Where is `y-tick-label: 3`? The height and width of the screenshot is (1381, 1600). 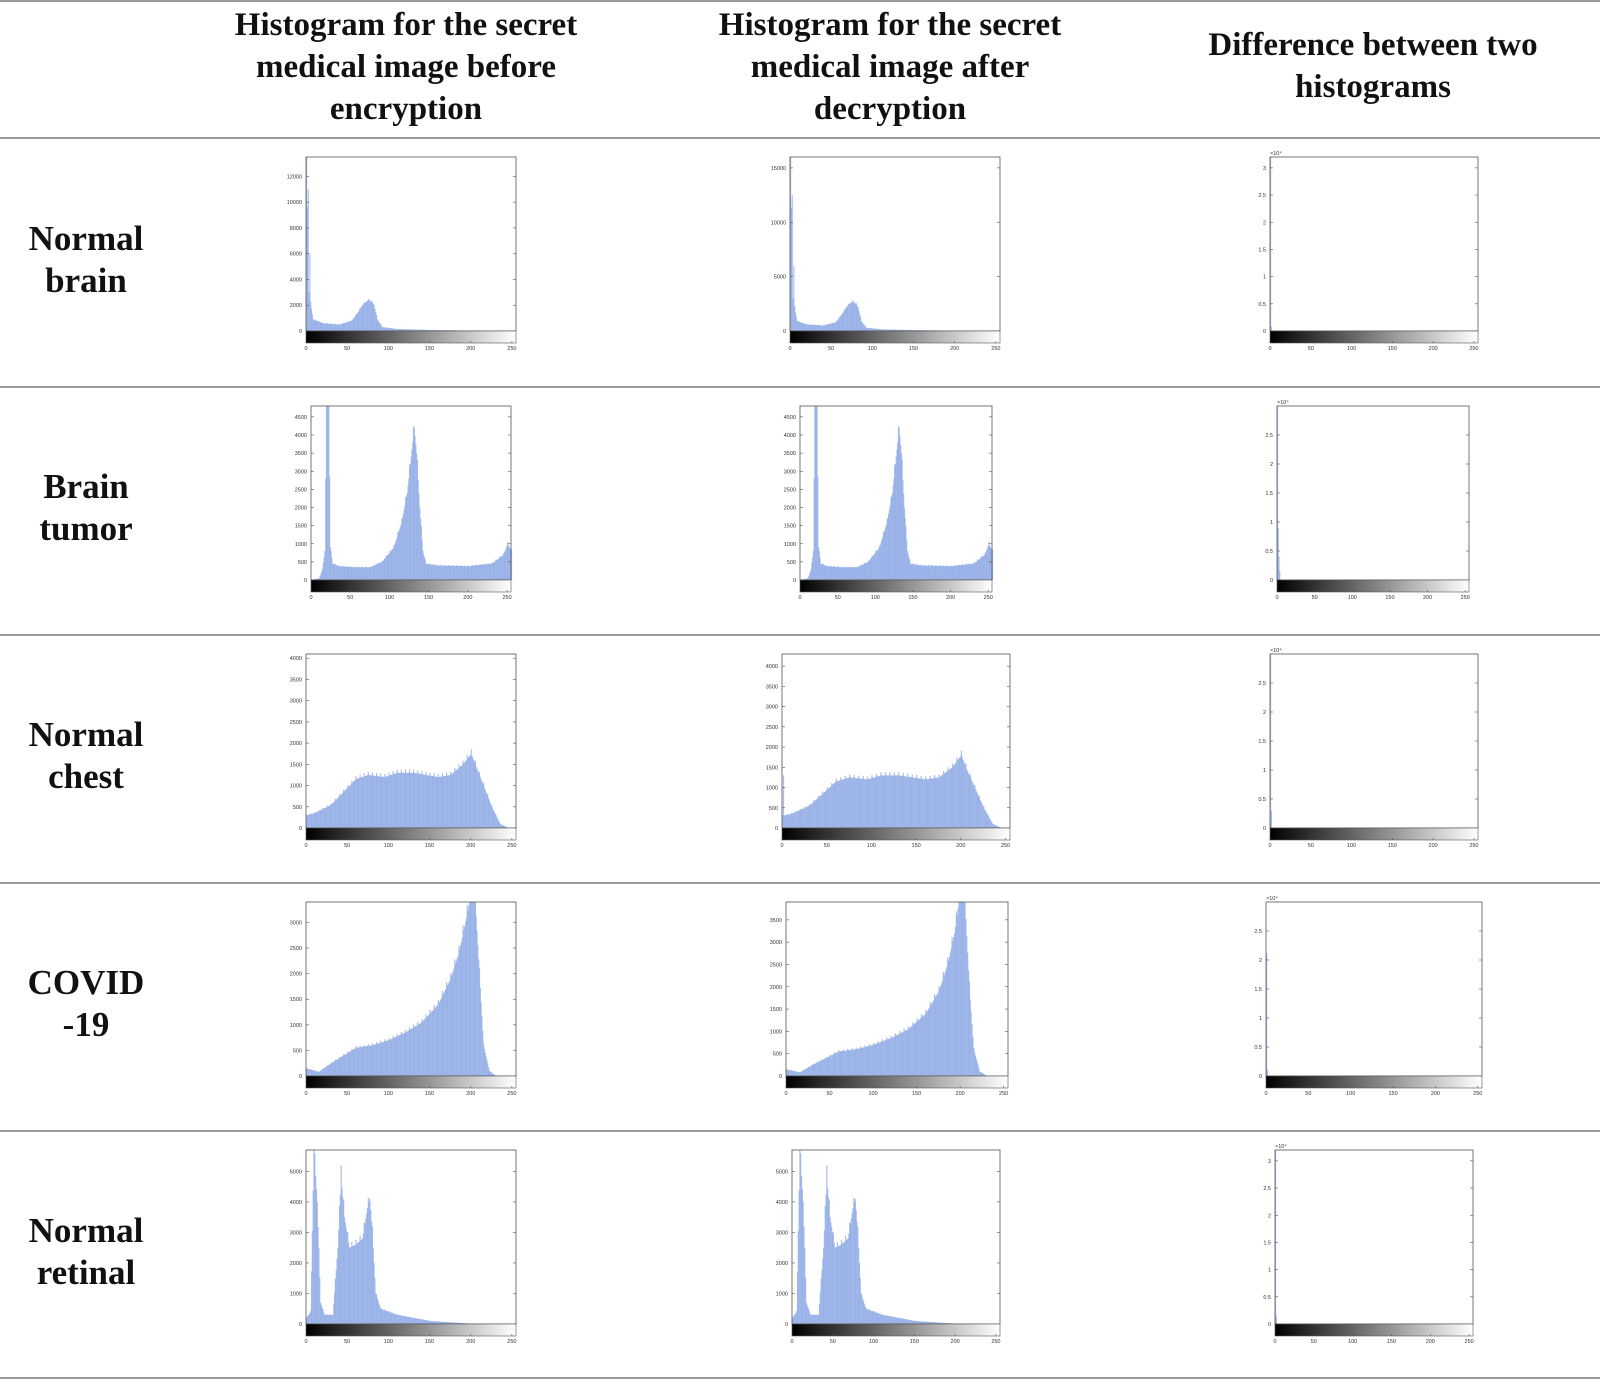 y-tick-label: 3 is located at coordinates (1264, 169).